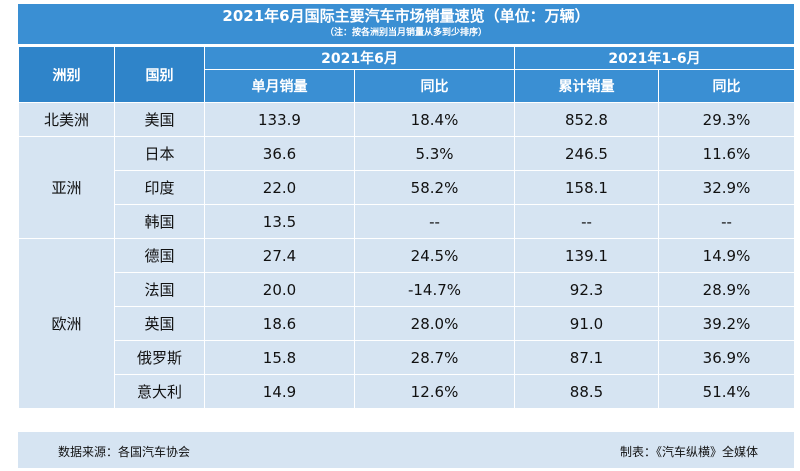  I want to click on month-sales-cell: 13.5, so click(279, 221).